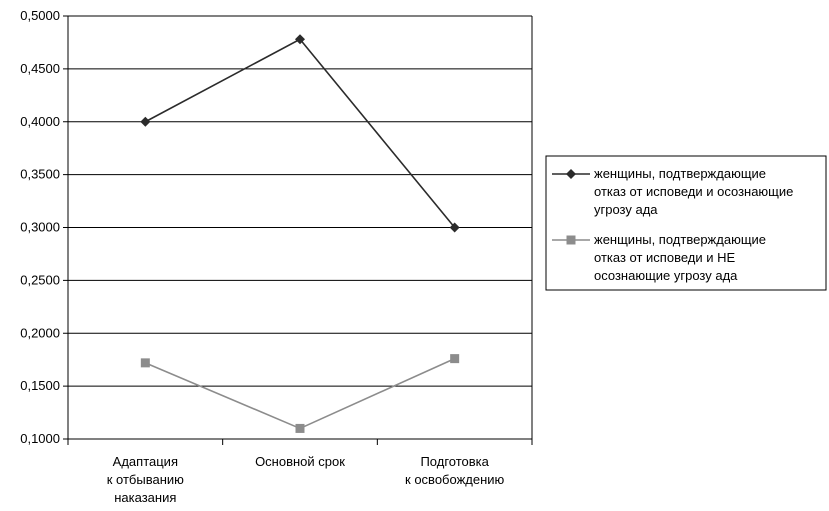 This screenshot has width=829, height=511. What do you see at coordinates (300, 461) in the screenshot?
I see `x-category-label: Основной срок` at bounding box center [300, 461].